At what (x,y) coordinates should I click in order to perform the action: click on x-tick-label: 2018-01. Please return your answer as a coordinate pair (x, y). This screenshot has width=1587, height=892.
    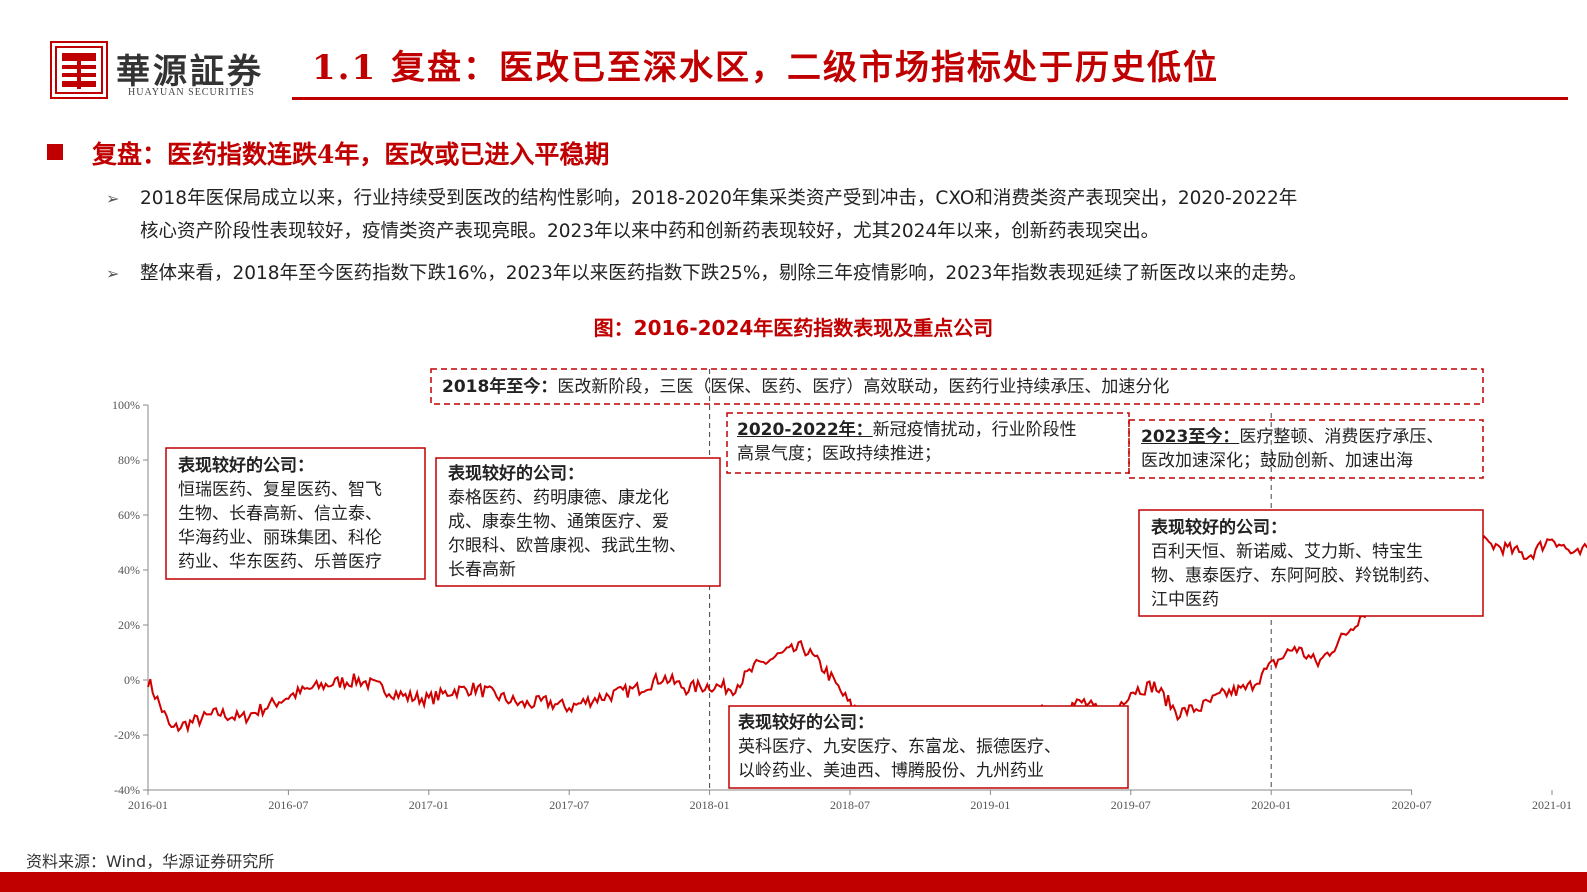
    Looking at the image, I should click on (710, 805).